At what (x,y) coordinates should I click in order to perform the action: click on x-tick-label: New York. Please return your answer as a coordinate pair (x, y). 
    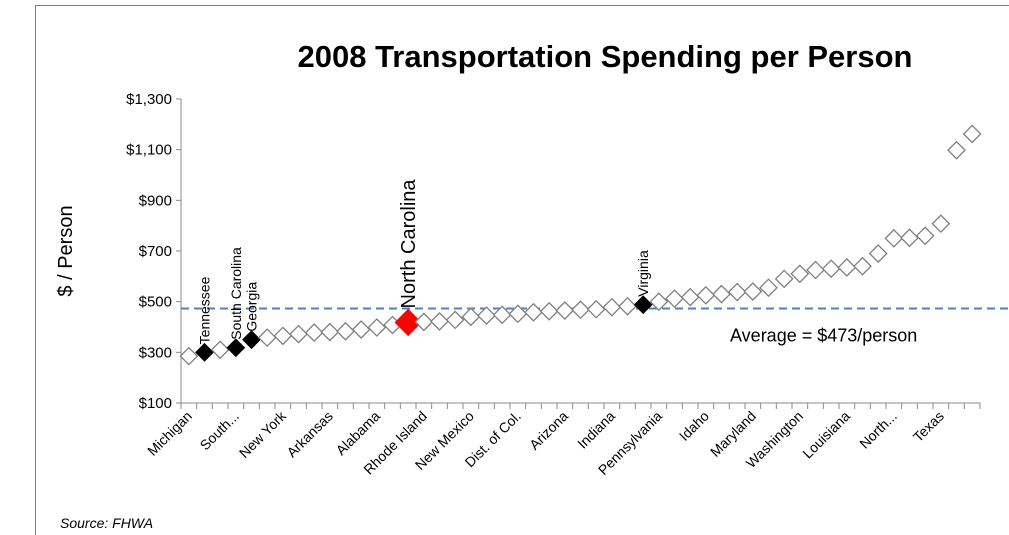
    Looking at the image, I should click on (263, 434).